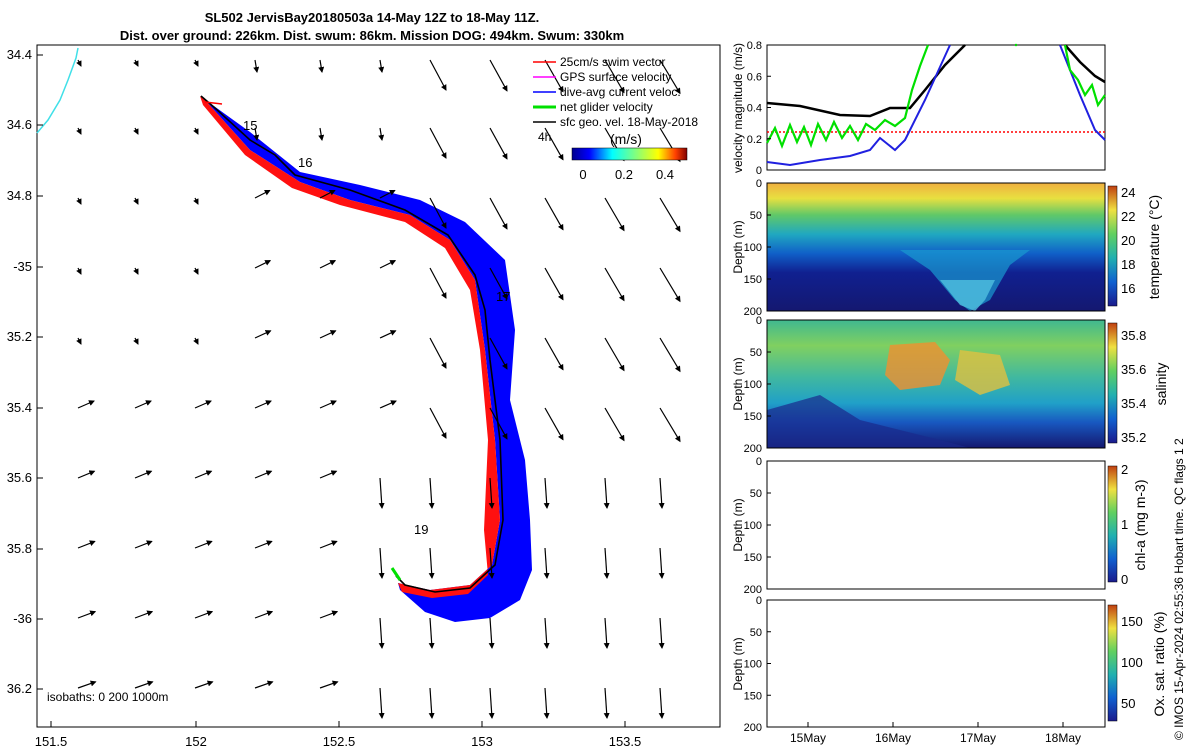 Image resolution: width=1200 pixels, height=750 pixels. I want to click on chla-axes: 0 50 100 150 200 2 1 0, so click(936, 526).